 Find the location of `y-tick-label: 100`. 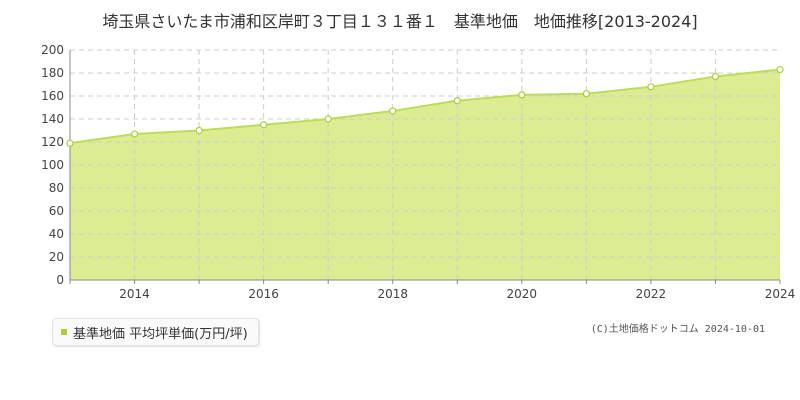

y-tick-label: 100 is located at coordinates (52, 165).